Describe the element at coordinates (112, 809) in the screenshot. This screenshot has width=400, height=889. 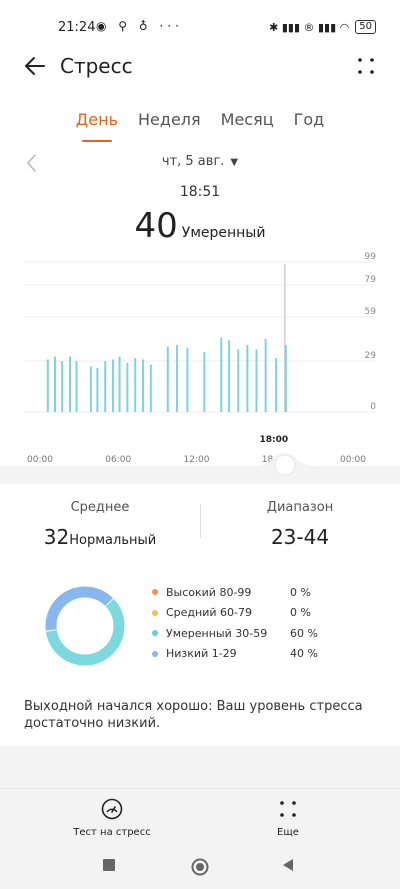
I see `gauge-icon` at that location.